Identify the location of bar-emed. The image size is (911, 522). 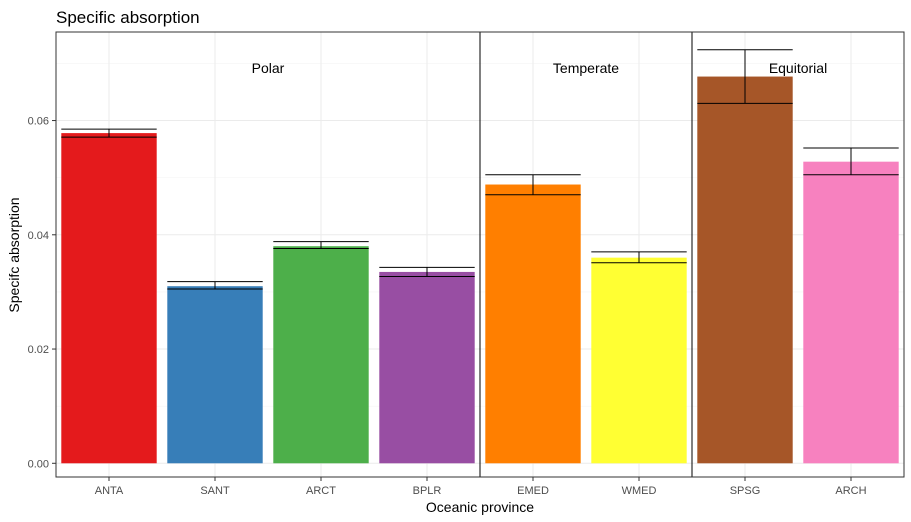
(533, 324).